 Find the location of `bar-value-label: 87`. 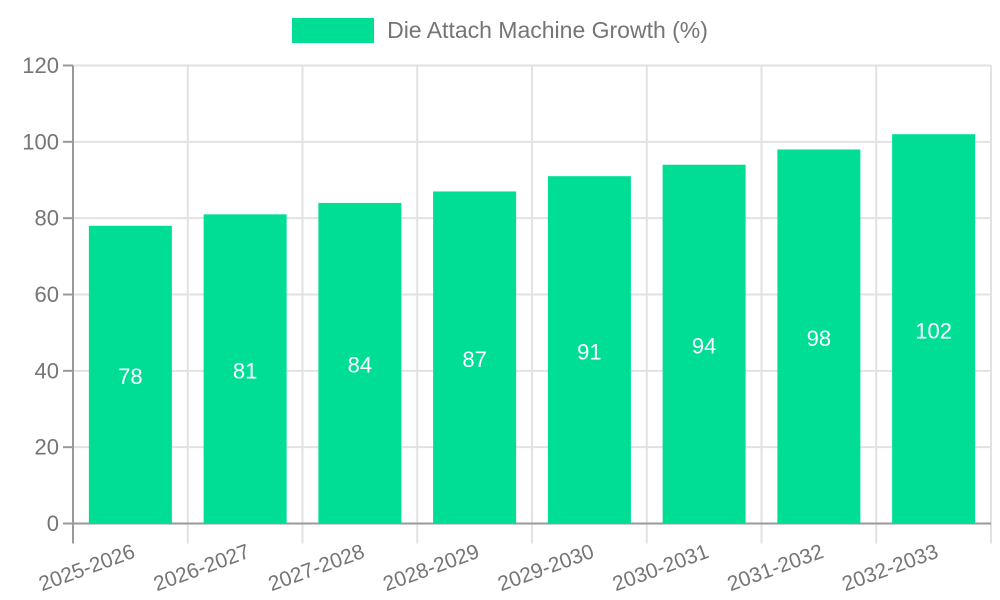

bar-value-label: 87 is located at coordinates (474, 359).